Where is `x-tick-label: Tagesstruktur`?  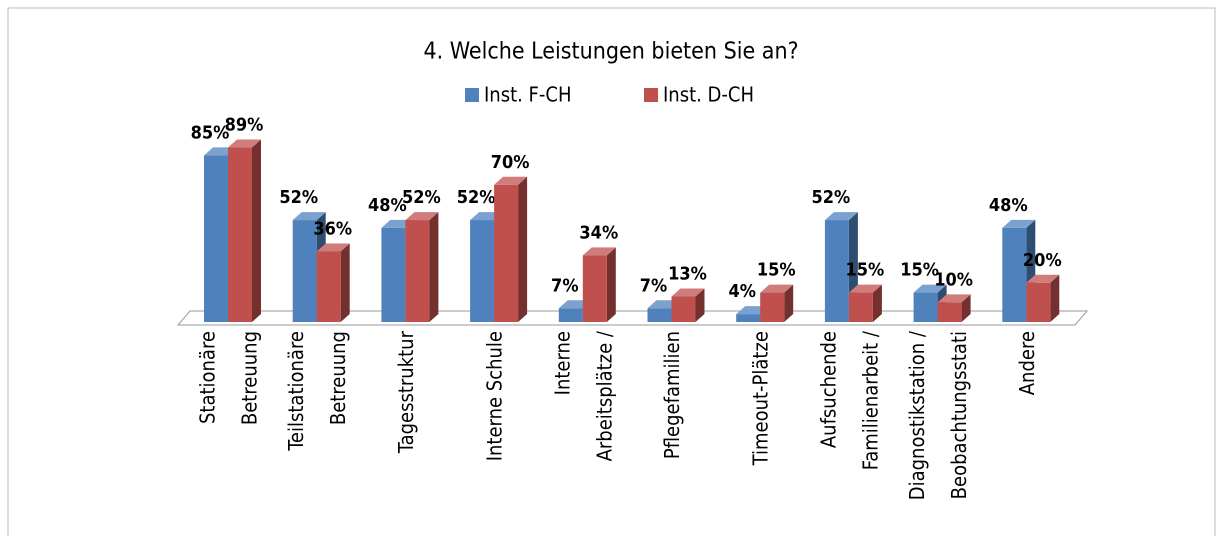
x-tick-label: Tagesstruktur is located at coordinates (406, 392).